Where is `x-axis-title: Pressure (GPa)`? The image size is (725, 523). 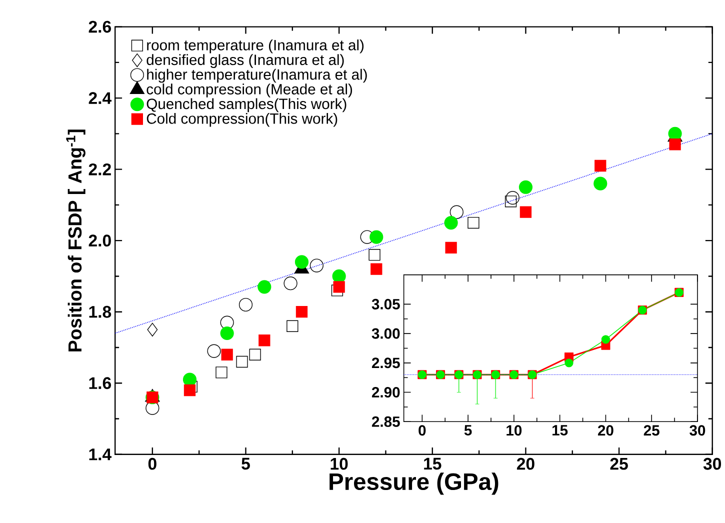
x-axis-title: Pressure (GPa) is located at coordinates (414, 483).